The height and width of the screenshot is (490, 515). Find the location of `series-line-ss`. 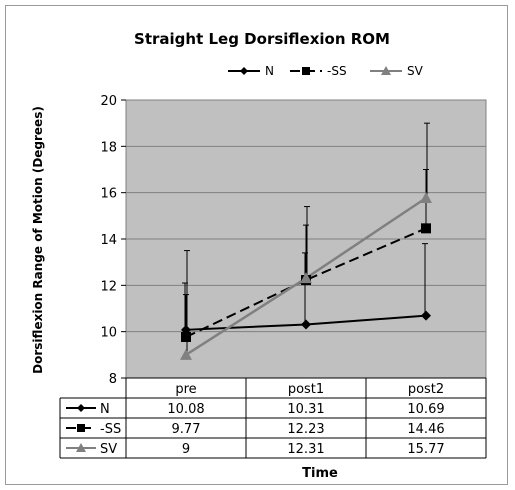

series-line-ss is located at coordinates (306, 282).